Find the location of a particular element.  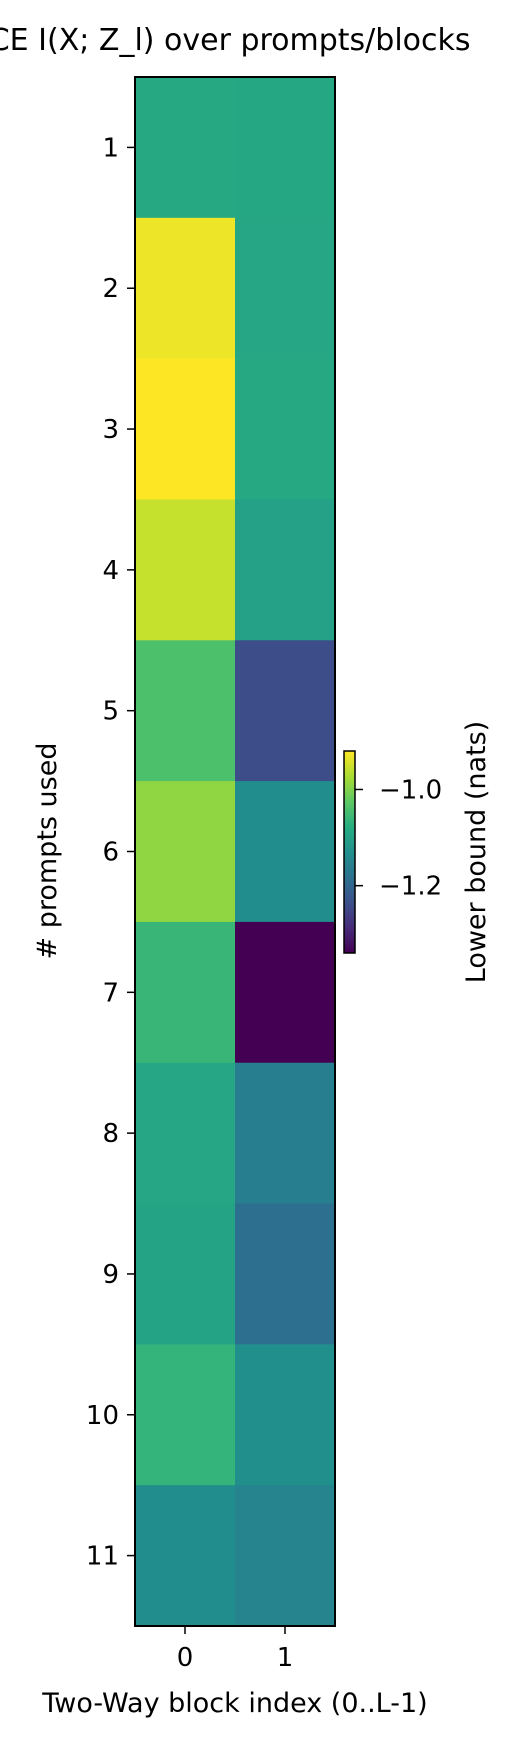

y-tick-label: 11 is located at coordinates (102, 1557).